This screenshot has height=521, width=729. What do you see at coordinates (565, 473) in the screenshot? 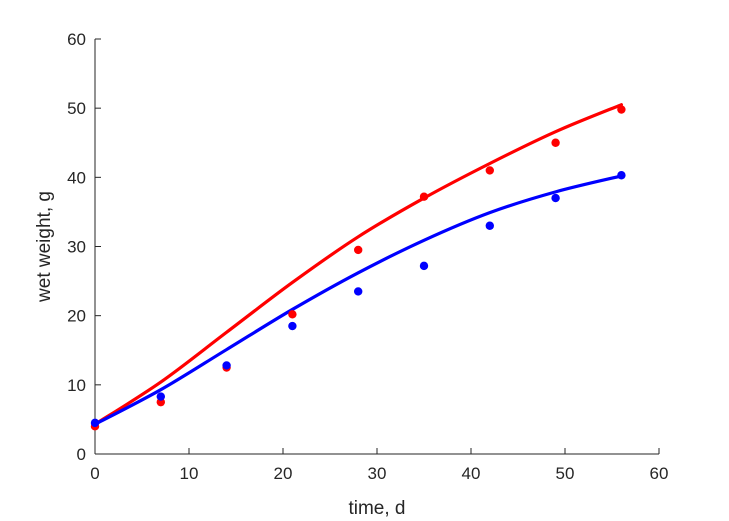
I see `x-tick-label: 50` at bounding box center [565, 473].